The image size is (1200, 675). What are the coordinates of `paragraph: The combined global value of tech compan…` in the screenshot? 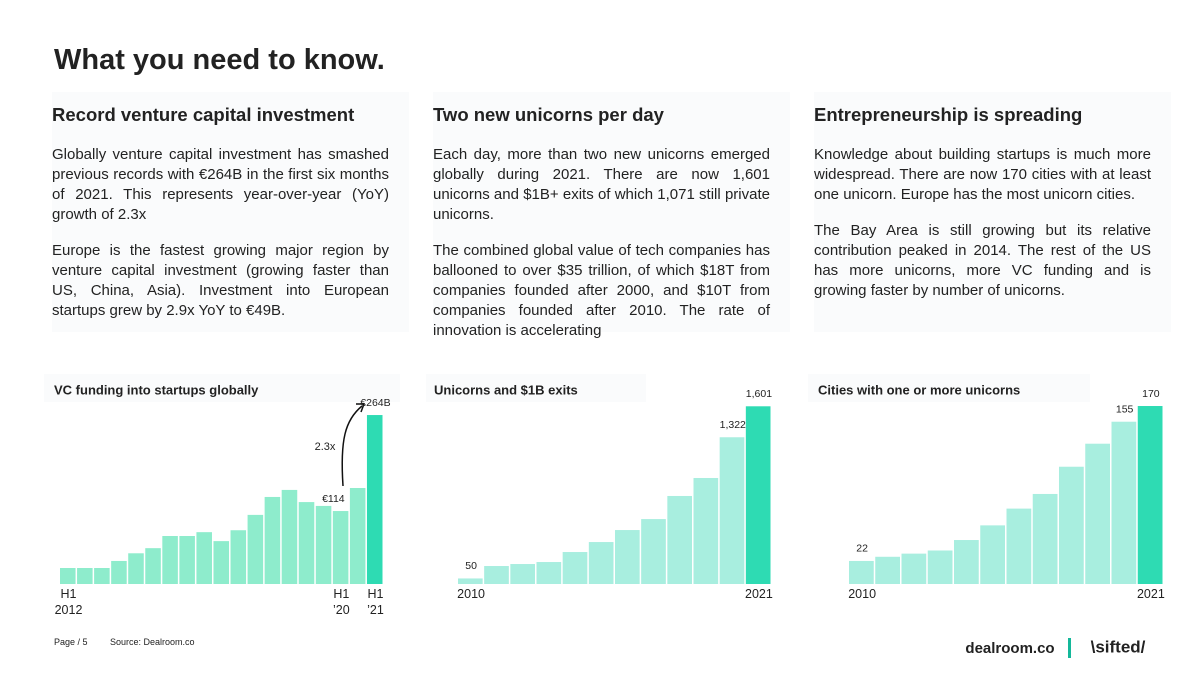 It's located at (601, 290).